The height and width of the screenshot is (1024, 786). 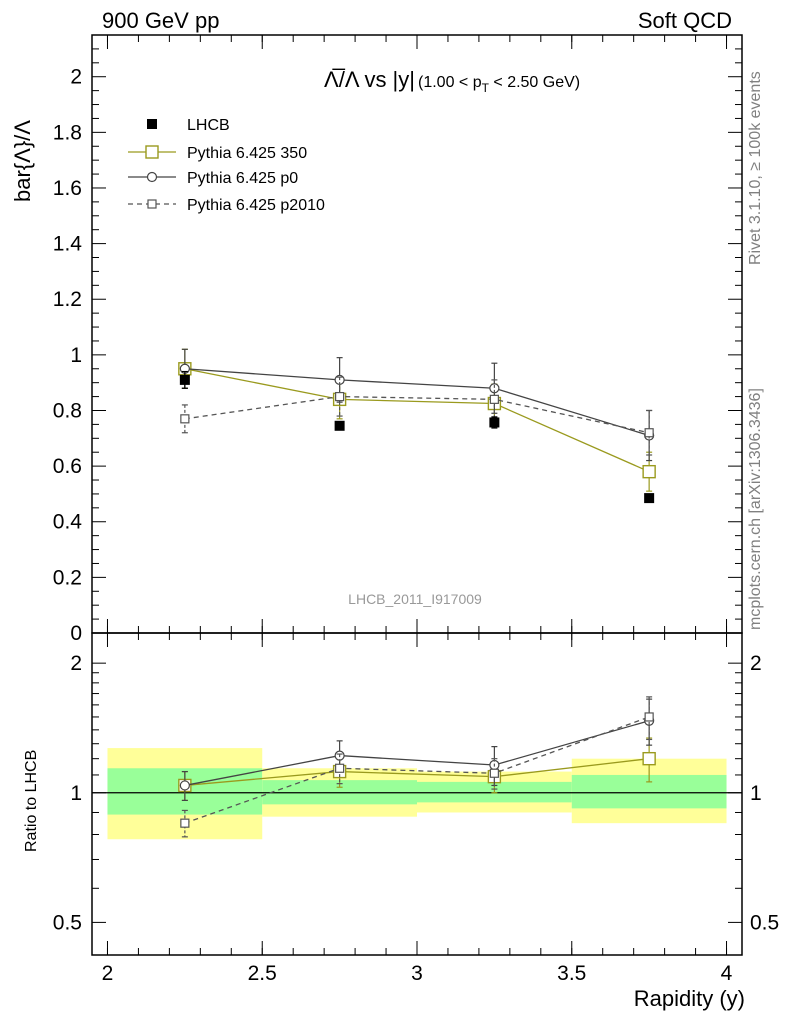 I want to click on legend-label: Pythia 6.425 350, so click(x=247, y=153).